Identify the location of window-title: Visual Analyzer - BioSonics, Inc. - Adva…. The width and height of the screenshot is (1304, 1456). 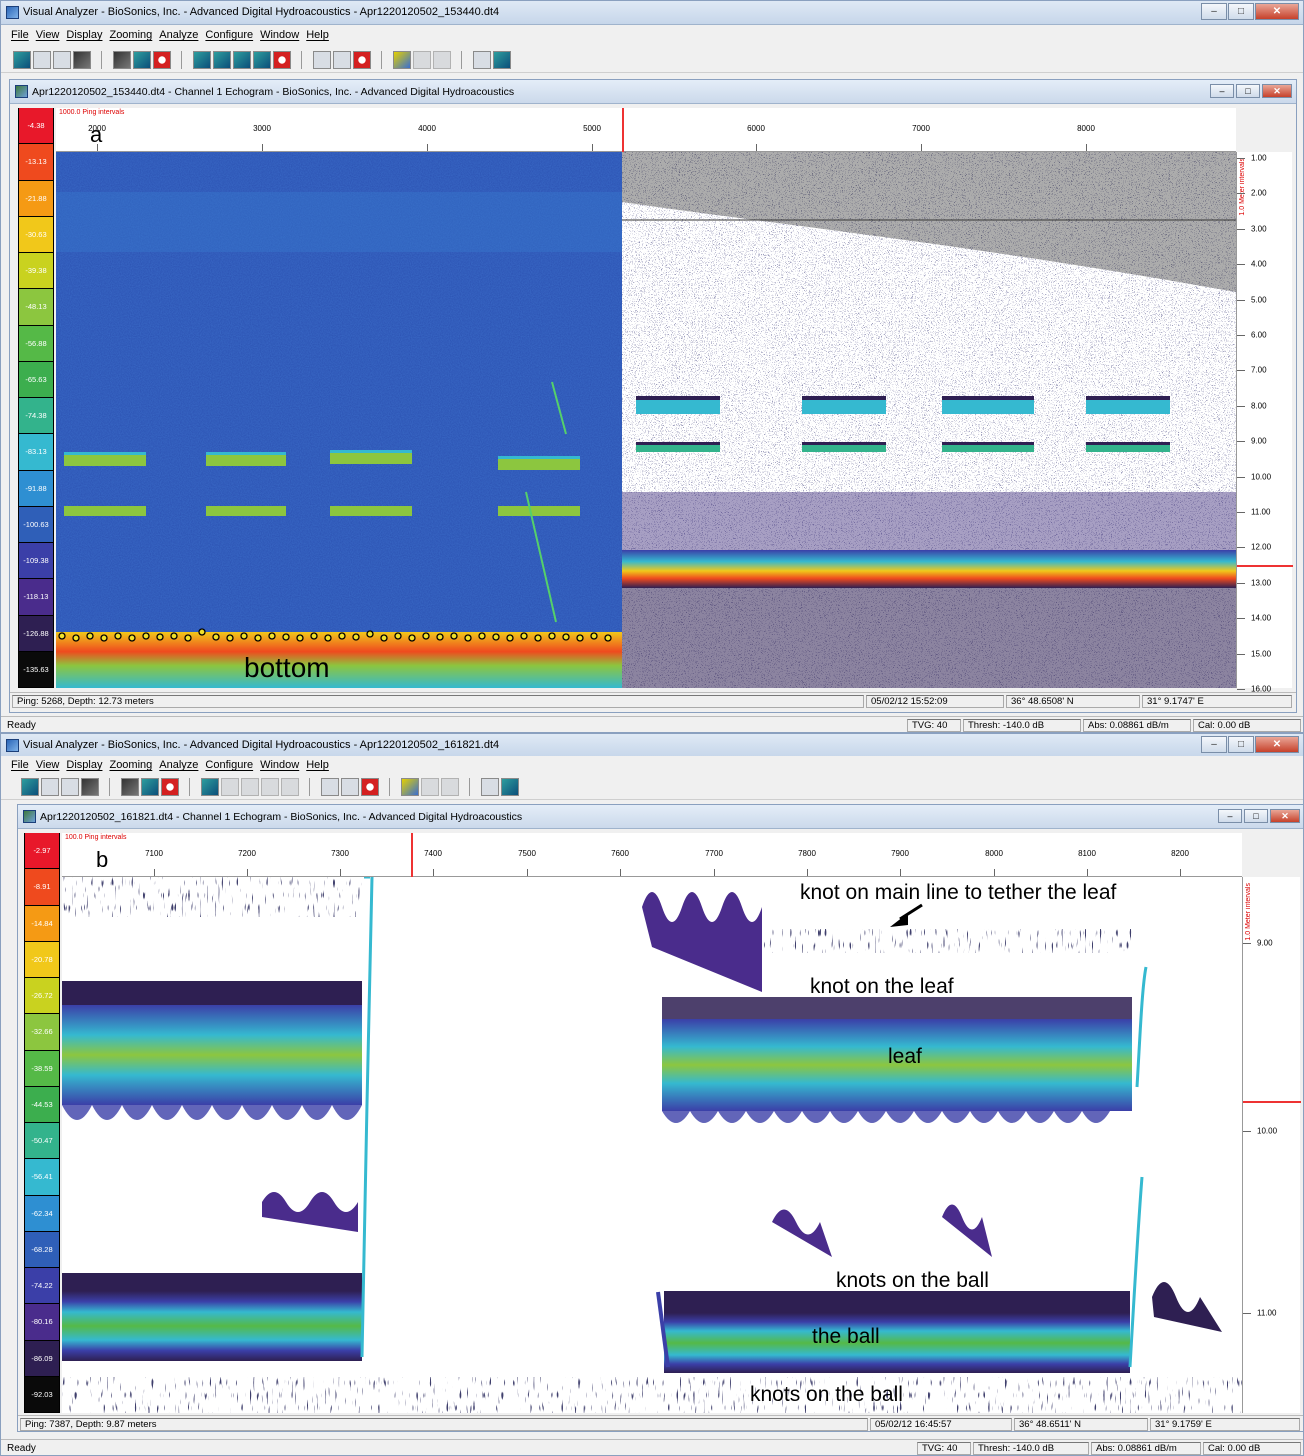
(261, 745).